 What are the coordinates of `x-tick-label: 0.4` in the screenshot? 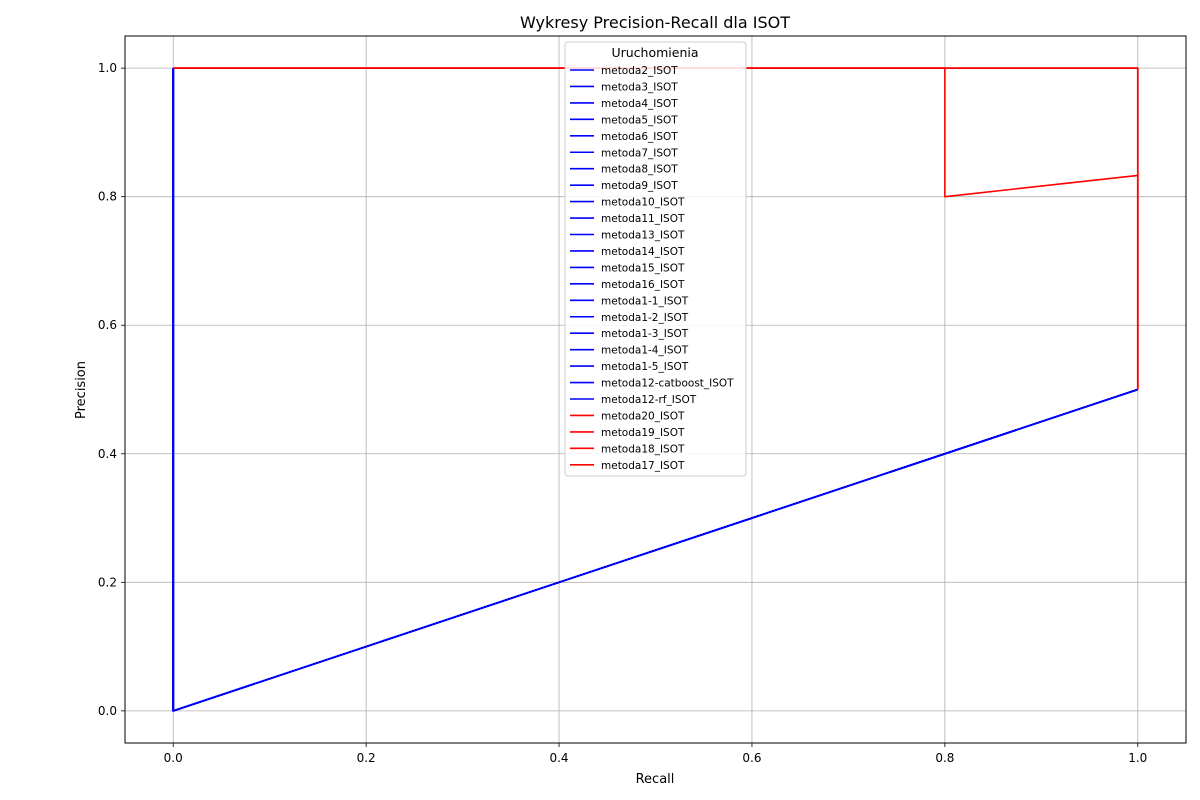 It's located at (558, 758).